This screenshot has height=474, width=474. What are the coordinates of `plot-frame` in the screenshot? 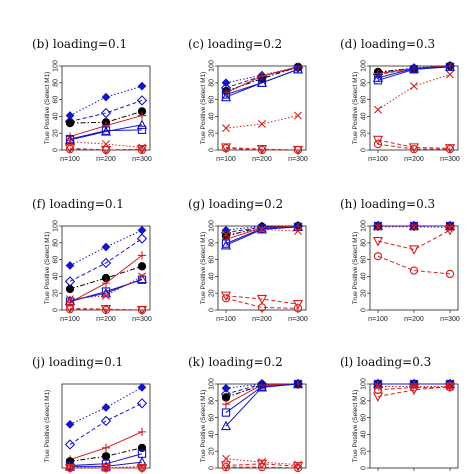 It's located at (262, 268).